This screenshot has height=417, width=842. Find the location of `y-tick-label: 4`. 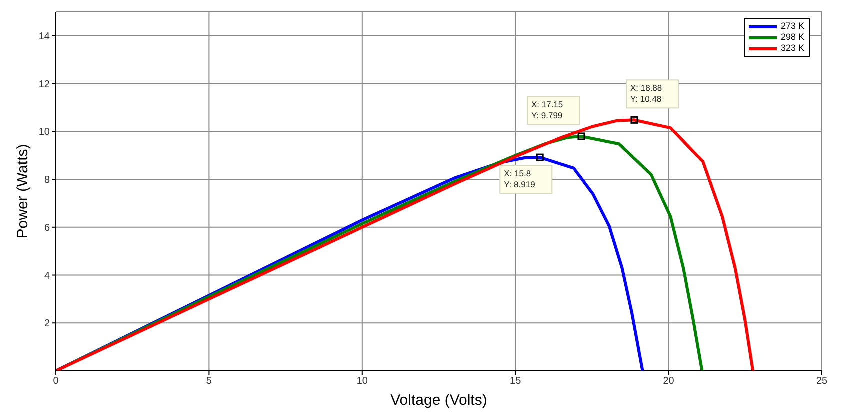

y-tick-label: 4 is located at coordinates (47, 276).